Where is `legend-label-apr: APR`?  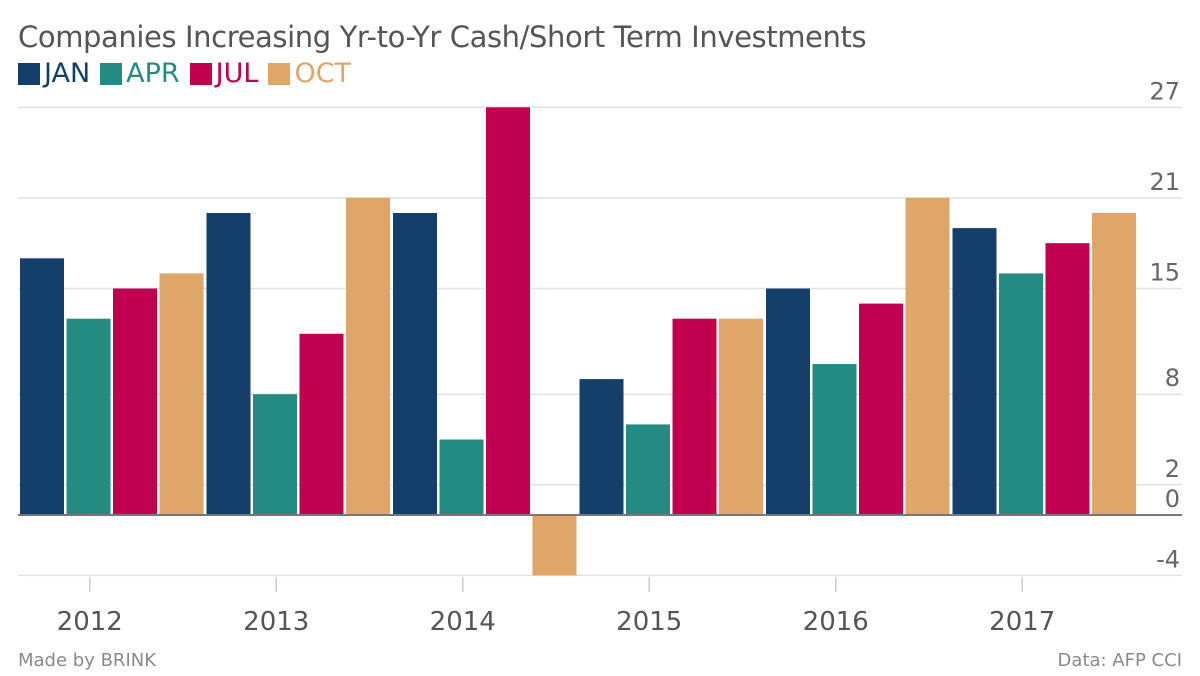 legend-label-apr: APR is located at coordinates (153, 73).